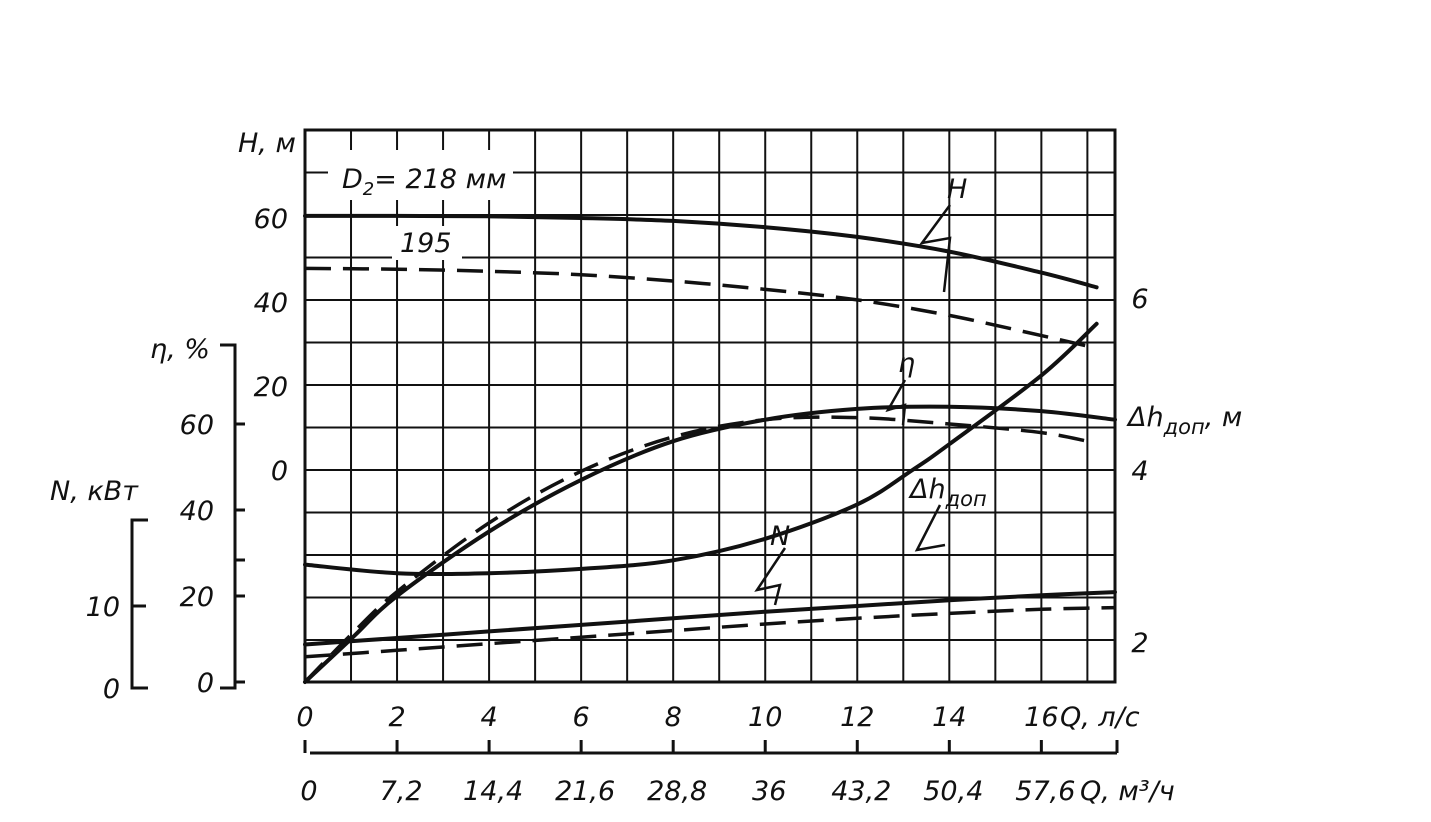 This screenshot has height=822, width=1431. What do you see at coordinates (304, 717) in the screenshot?
I see `x-primary-tick-label: 0` at bounding box center [304, 717].